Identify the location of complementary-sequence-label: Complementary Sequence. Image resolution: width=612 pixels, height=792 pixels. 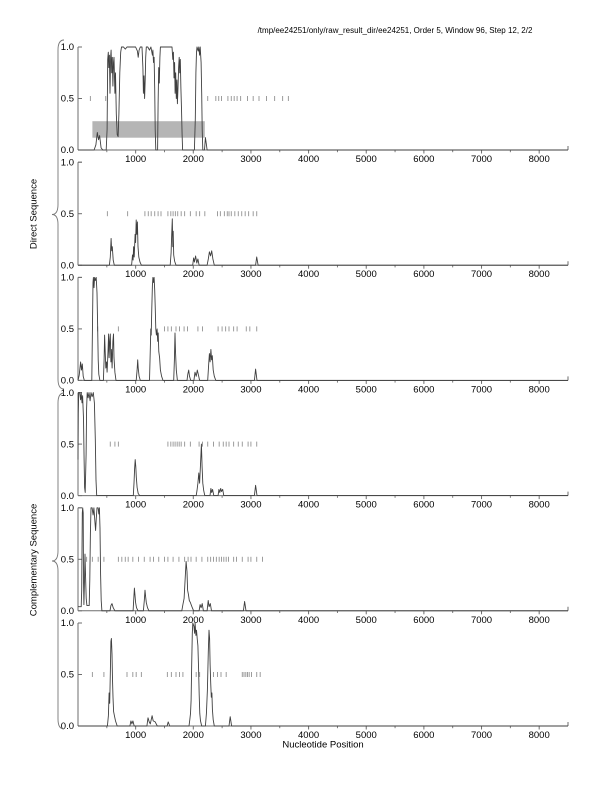
(34, 560).